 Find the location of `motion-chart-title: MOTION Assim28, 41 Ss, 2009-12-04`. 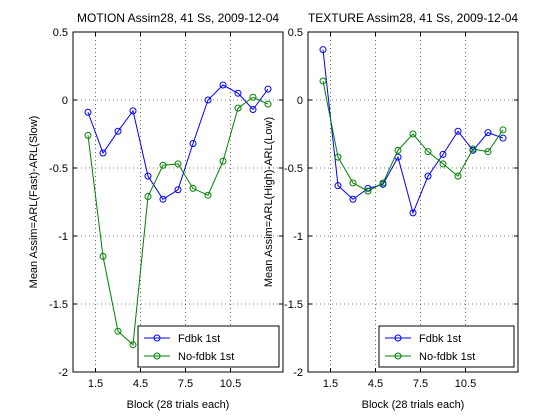

motion-chart-title: MOTION Assim28, 41 Ss, 2009-12-04 is located at coordinates (178, 18).